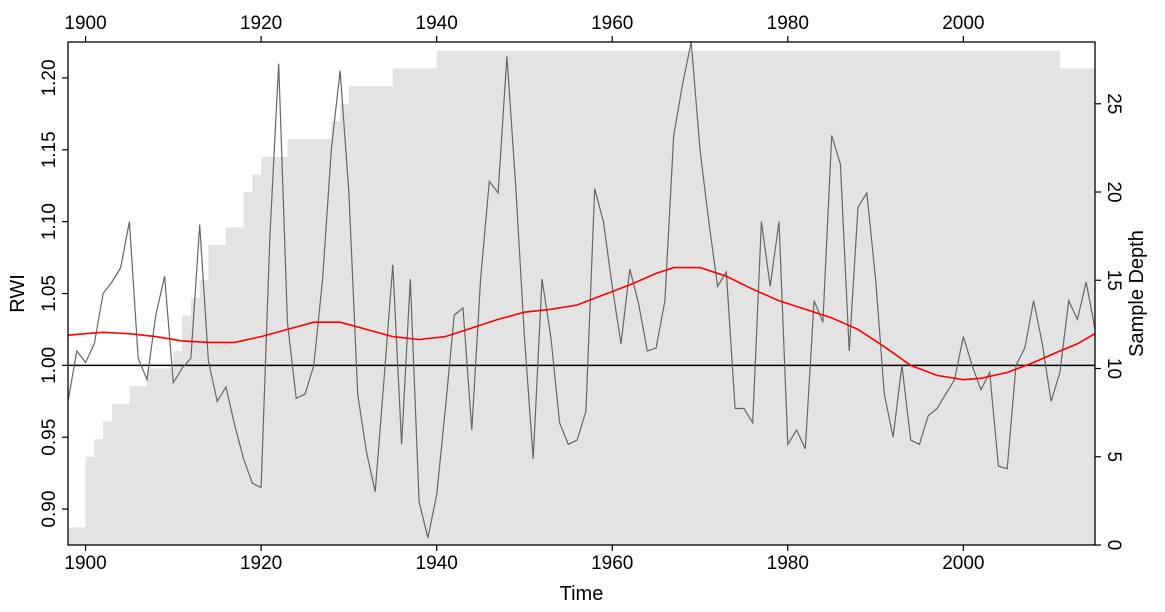 The height and width of the screenshot is (612, 1165). I want to click on x-tick-label-bottom: 1960, so click(612, 563).